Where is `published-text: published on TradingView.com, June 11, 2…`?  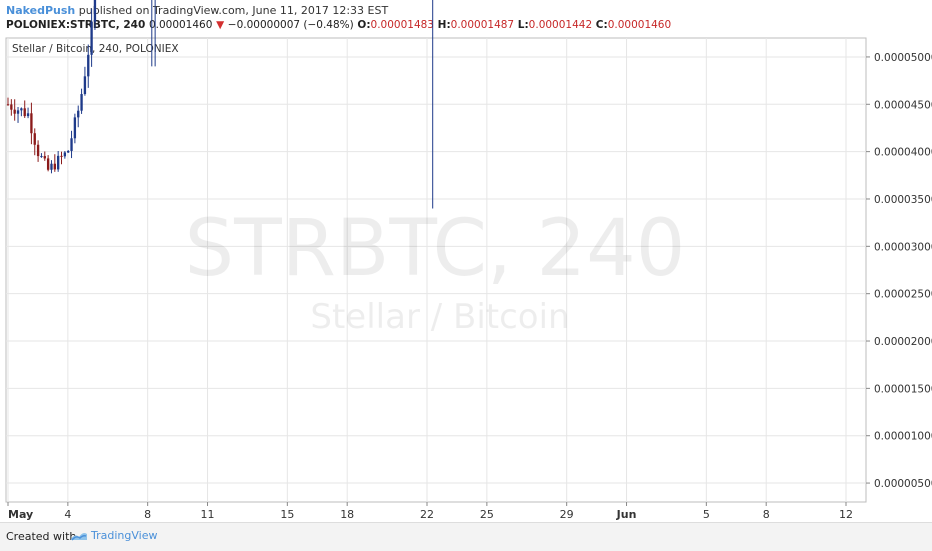 published-text: published on TradingView.com, June 11, 2… is located at coordinates (232, 10).